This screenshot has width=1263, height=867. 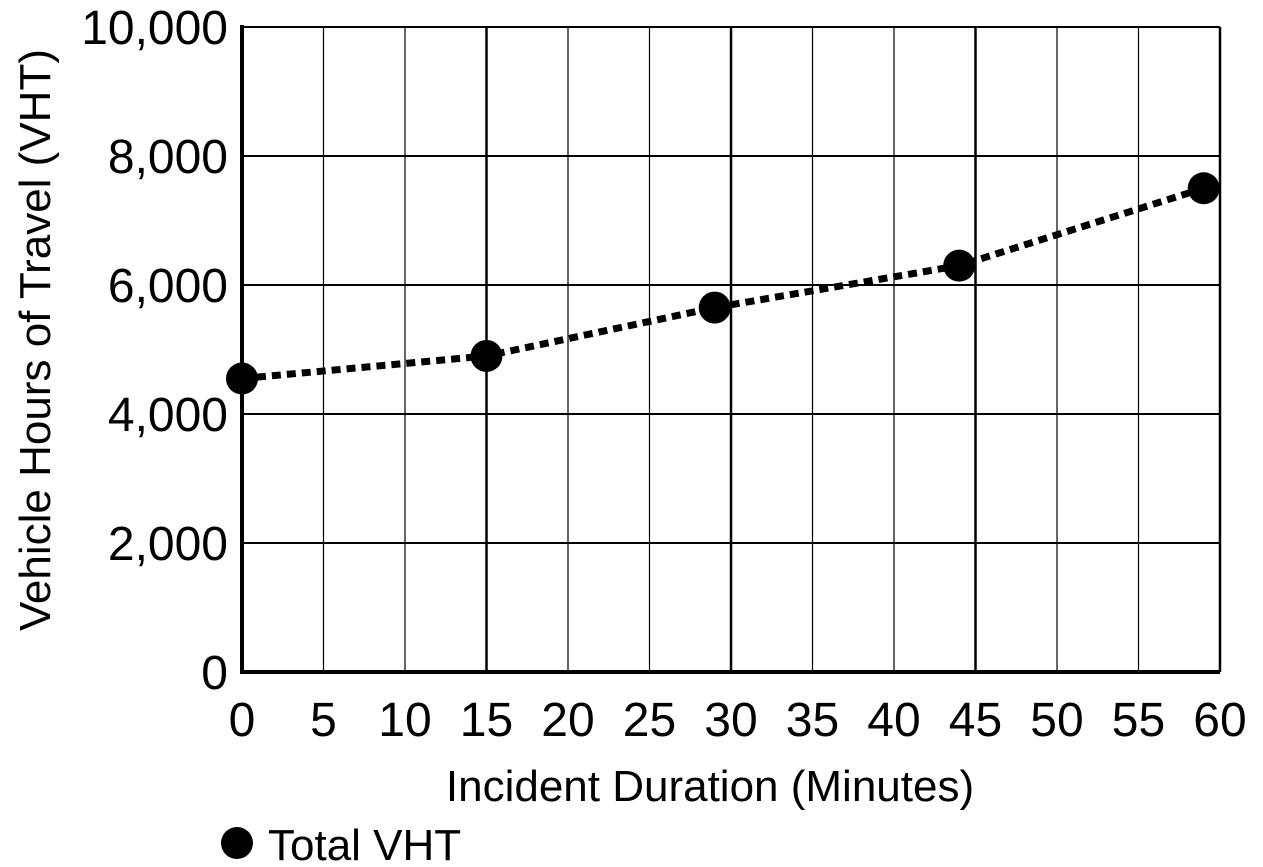 What do you see at coordinates (242, 720) in the screenshot?
I see `x-tick-label: 0` at bounding box center [242, 720].